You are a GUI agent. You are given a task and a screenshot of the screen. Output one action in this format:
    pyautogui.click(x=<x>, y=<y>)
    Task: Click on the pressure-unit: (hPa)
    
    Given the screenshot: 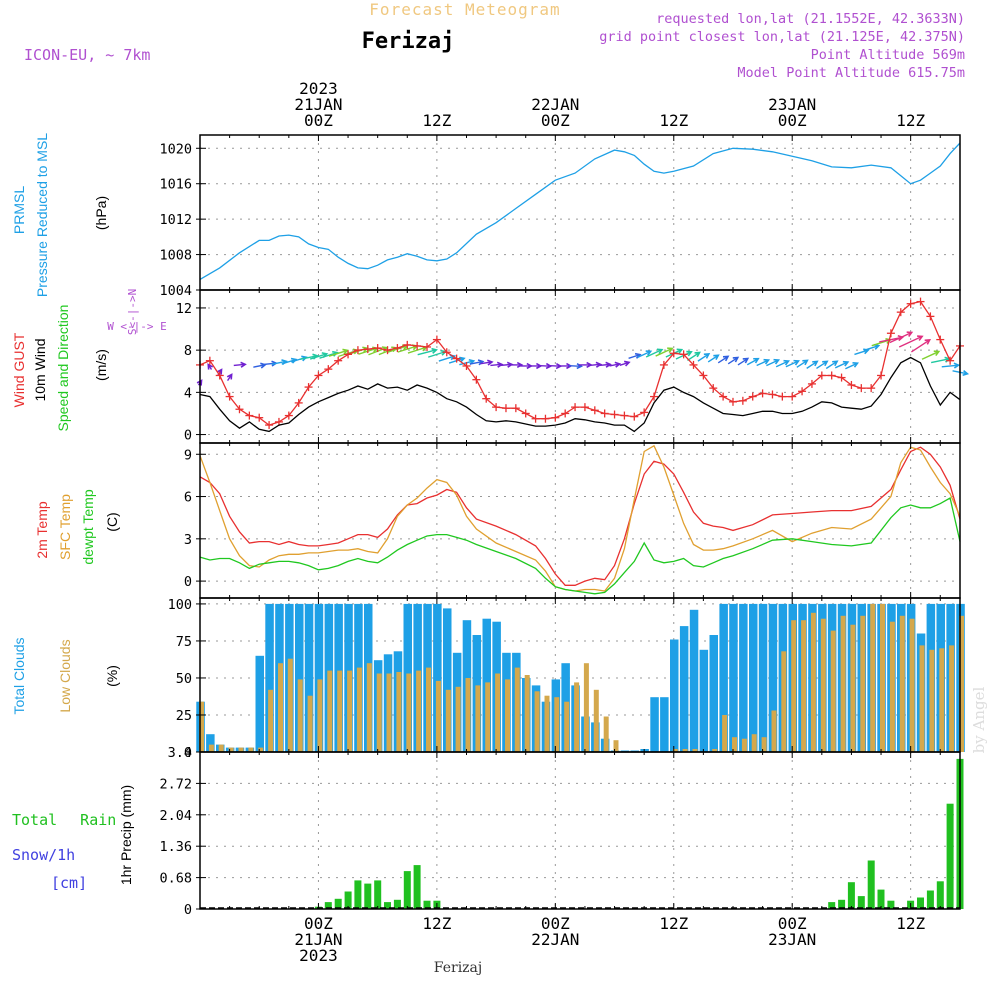 What is the action you would take?
    pyautogui.click(x=101, y=213)
    